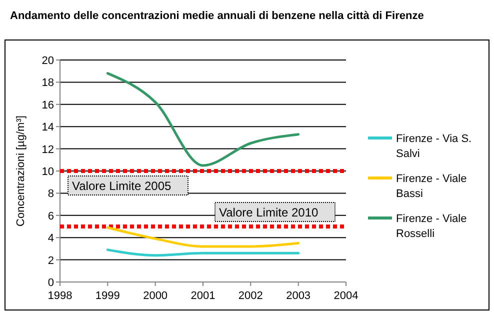  I want to click on y-tick-label: 0, so click(51, 283).